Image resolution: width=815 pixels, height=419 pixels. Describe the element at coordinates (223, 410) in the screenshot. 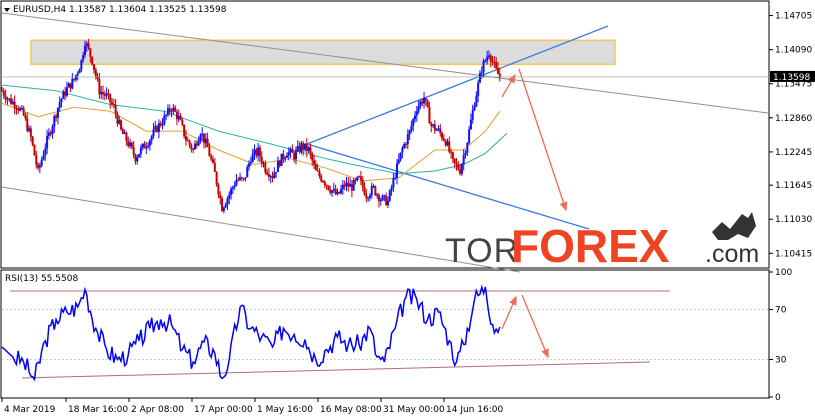

I see `x-tick-label: 17 Apr 00:00` at that location.